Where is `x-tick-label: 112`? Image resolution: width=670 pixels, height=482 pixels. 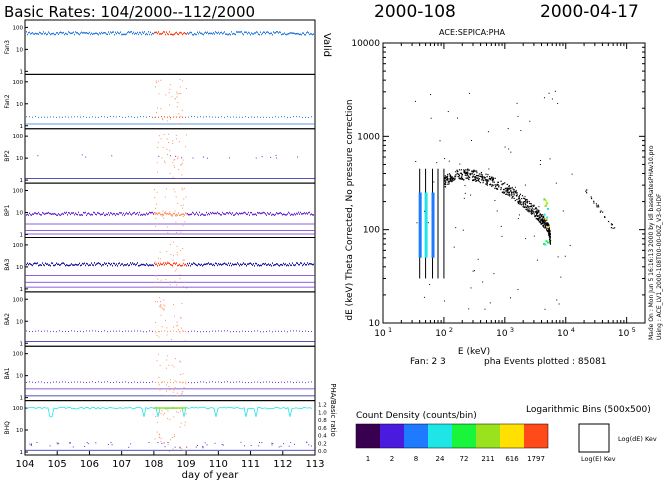 x-tick-label: 112 is located at coordinates (282, 464).